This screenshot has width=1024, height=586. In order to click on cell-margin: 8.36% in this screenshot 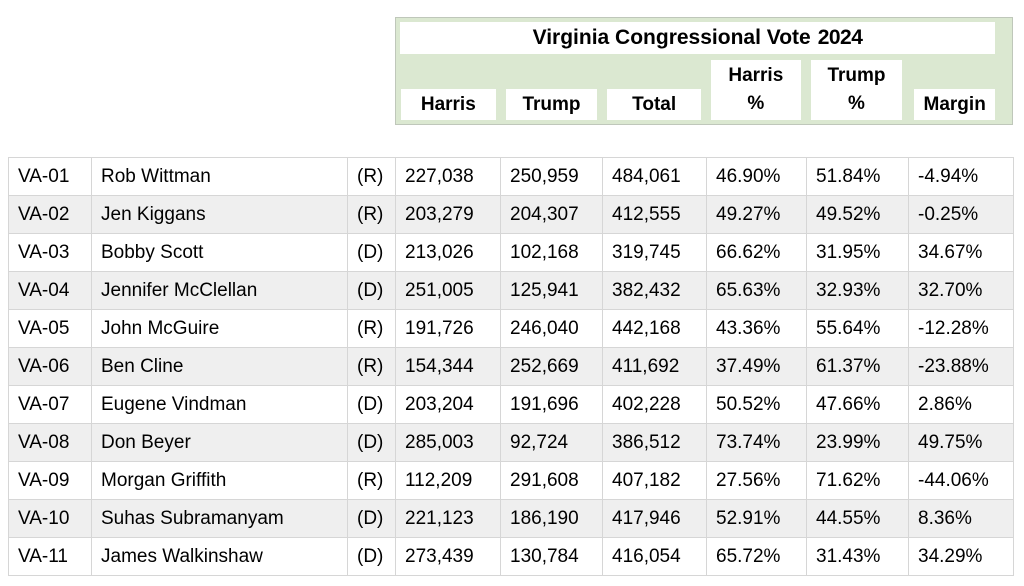, I will do `click(961, 518)`.